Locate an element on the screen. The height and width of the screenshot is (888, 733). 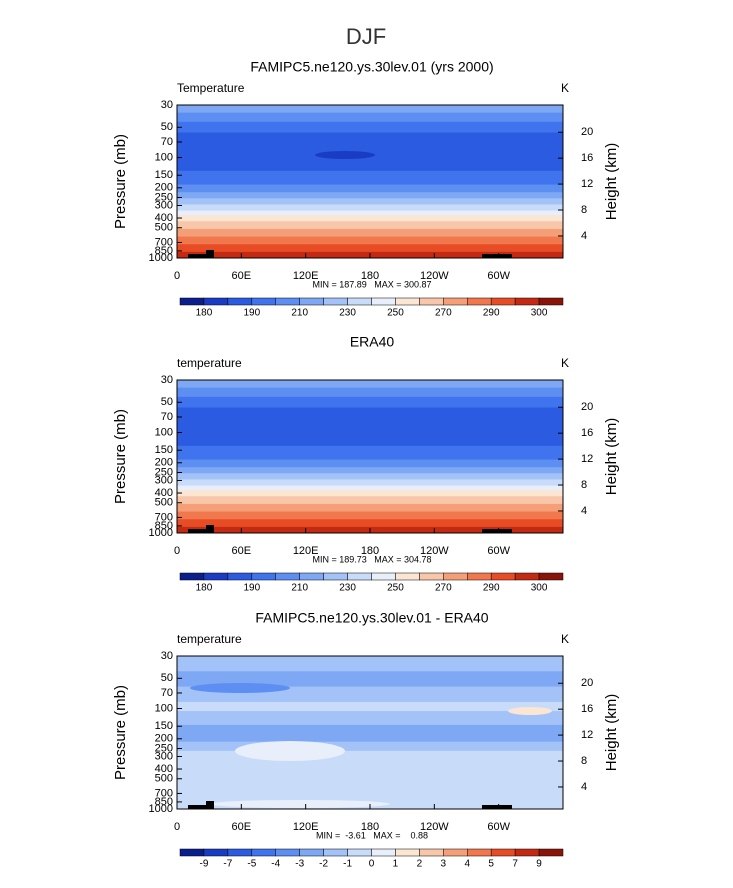
y-tick-label: 1000 is located at coordinates (161, 809).